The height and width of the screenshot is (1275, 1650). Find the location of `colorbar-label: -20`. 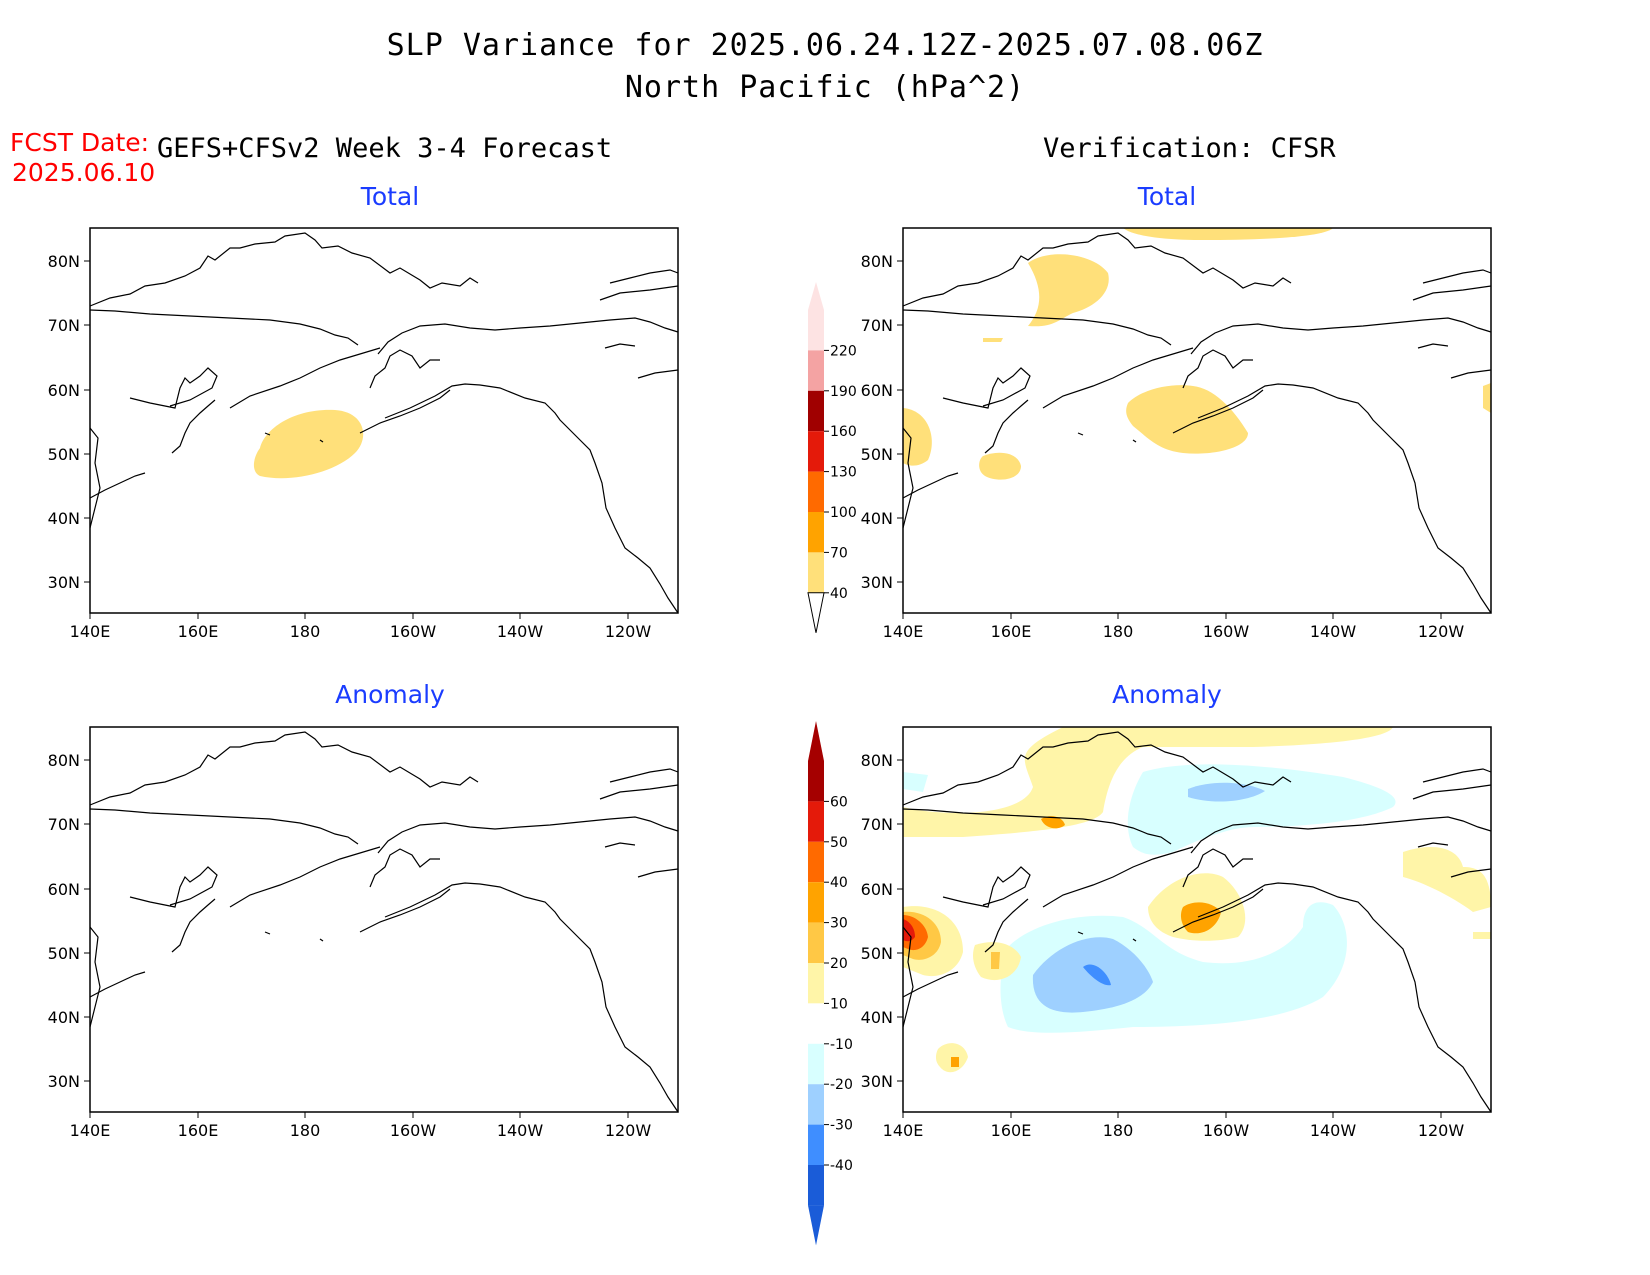

colorbar-label: -20 is located at coordinates (841, 1085).